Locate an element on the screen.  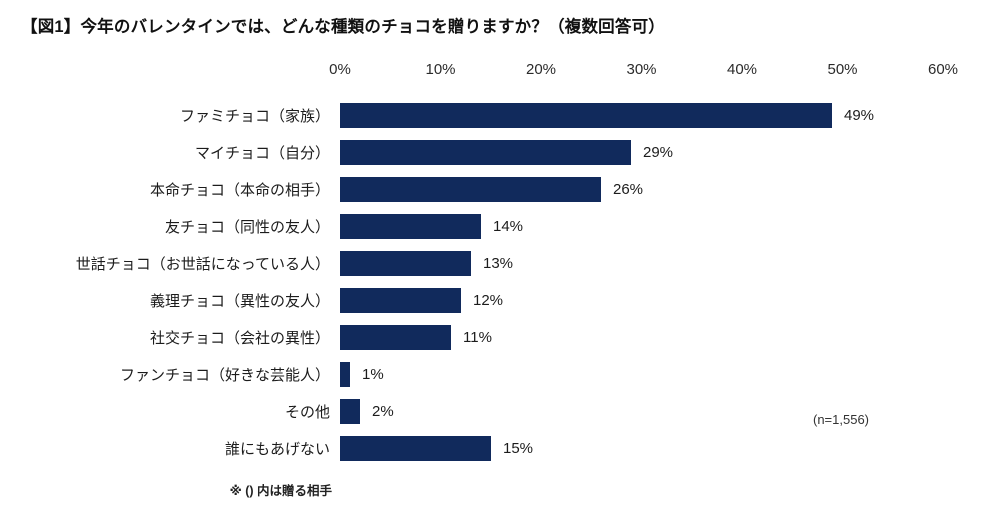
chart-row: 義理チョコ（異性の友人） 12% is located at coordinates (500, 300).